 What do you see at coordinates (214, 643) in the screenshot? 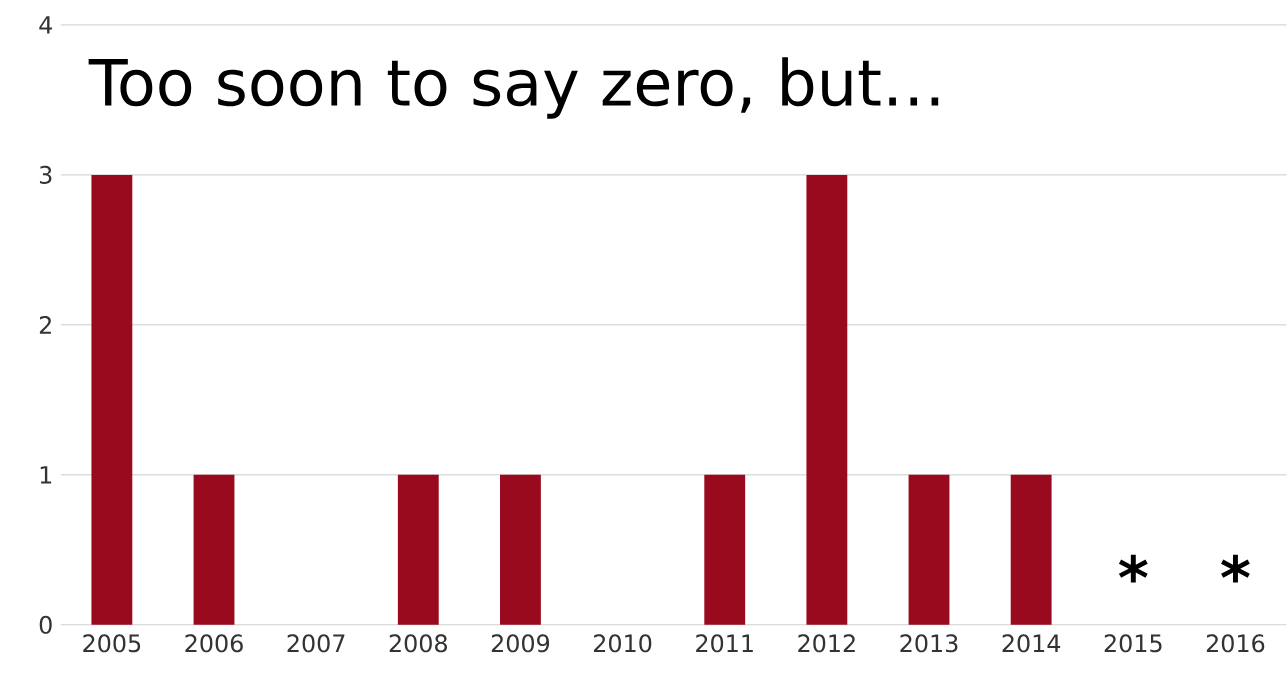
I see `x-tick-label: 2006` at bounding box center [214, 643].